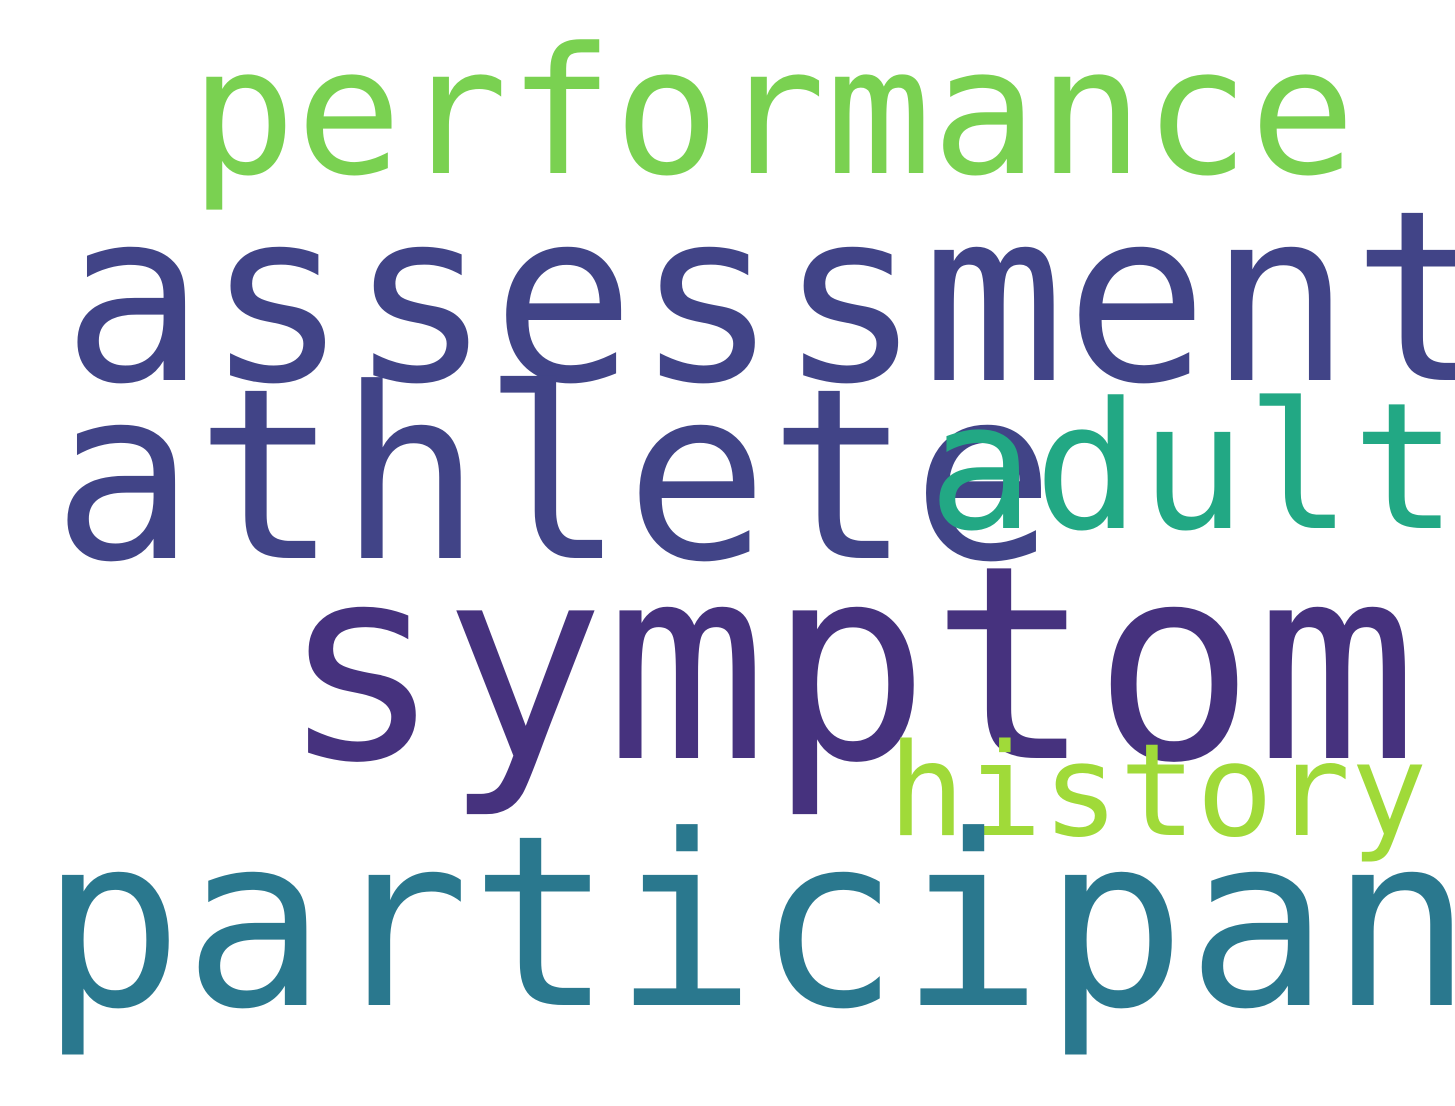 Image resolution: width=1455 pixels, height=1106 pixels. What do you see at coordinates (1158, 791) in the screenshot?
I see `word-history: history` at bounding box center [1158, 791].